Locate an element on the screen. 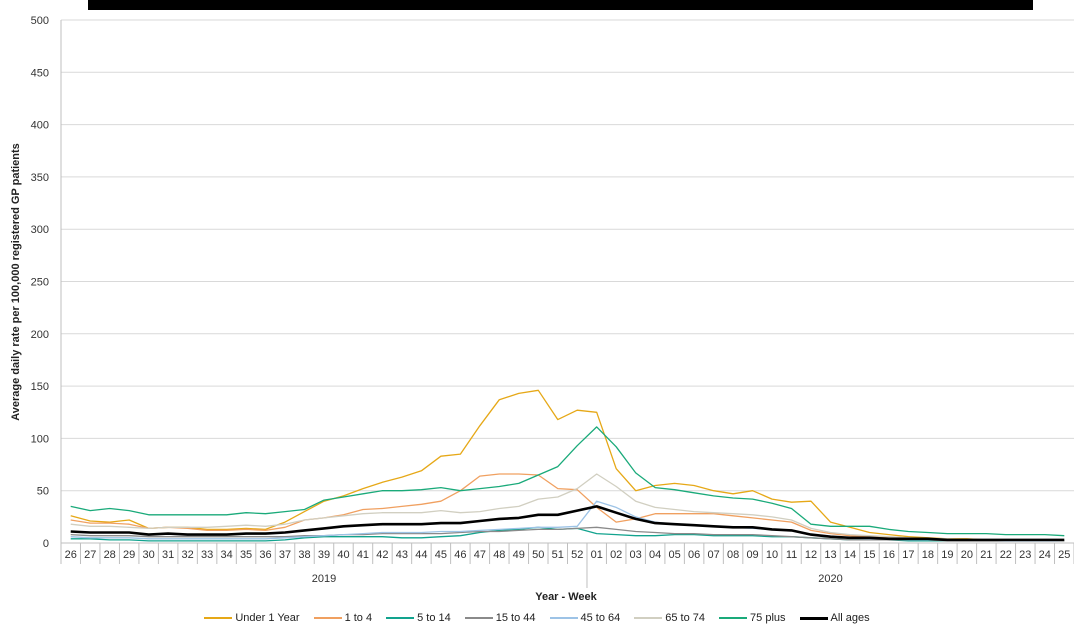 This screenshot has height=632, width=1074. y-tick-label: 250 is located at coordinates (40, 283).